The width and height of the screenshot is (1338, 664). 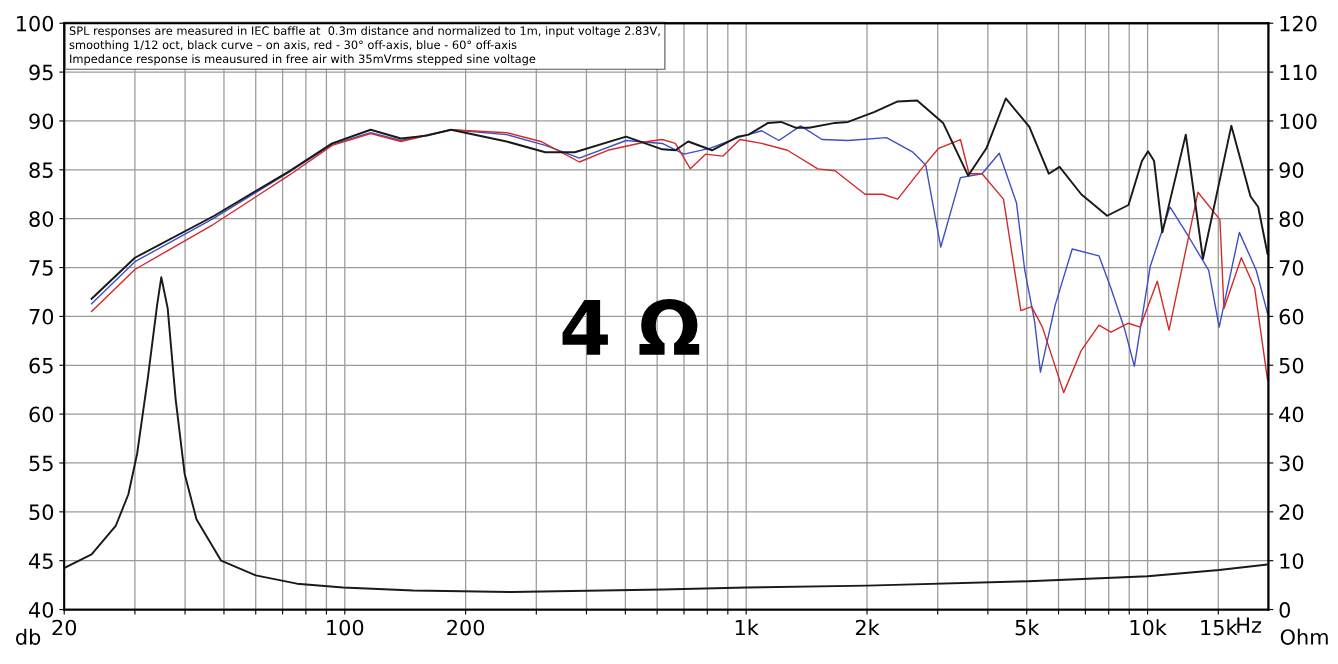 What do you see at coordinates (1249, 625) in the screenshot?
I see `x-axis-title: Hz` at bounding box center [1249, 625].